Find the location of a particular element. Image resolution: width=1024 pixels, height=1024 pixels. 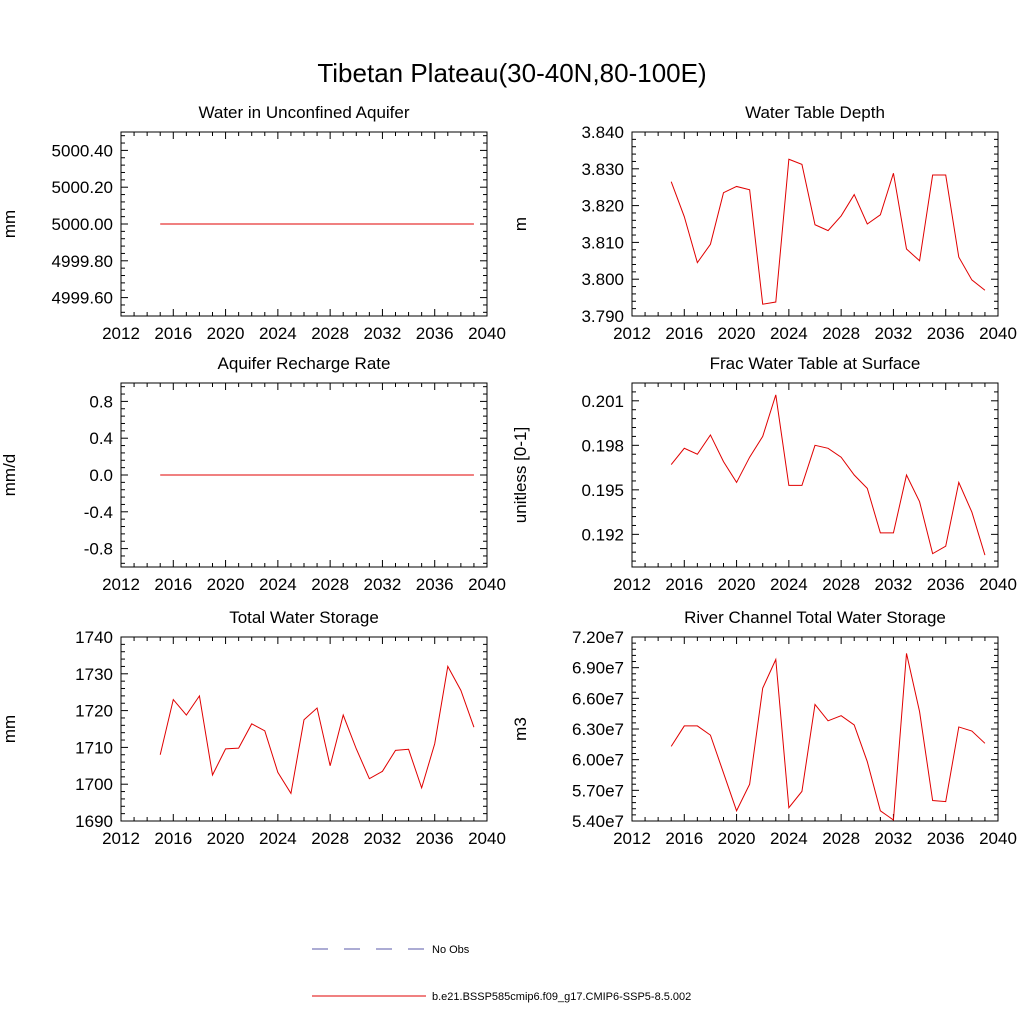

panel-title: Water Table Depth is located at coordinates (815, 112).